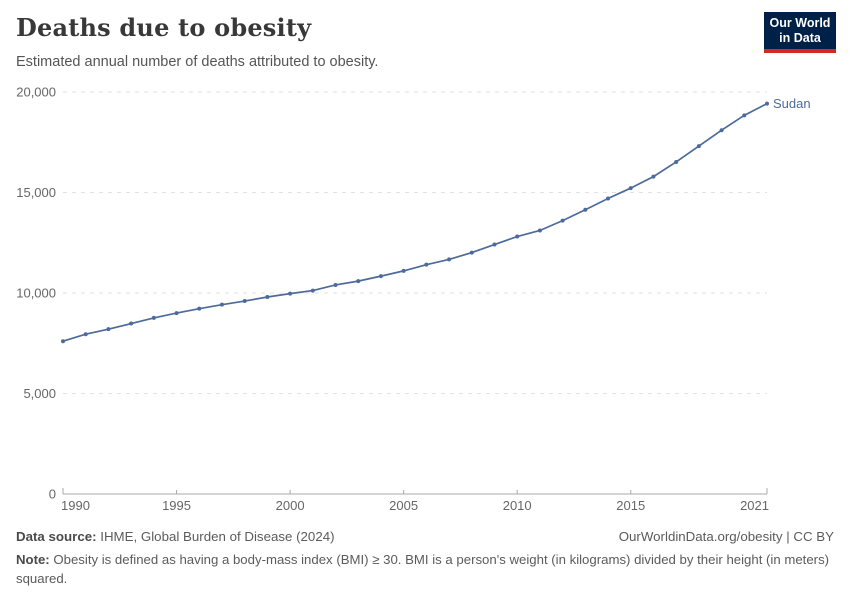 Image resolution: width=850 pixels, height=600 pixels. I want to click on data-source-label: Data source:, so click(56, 536).